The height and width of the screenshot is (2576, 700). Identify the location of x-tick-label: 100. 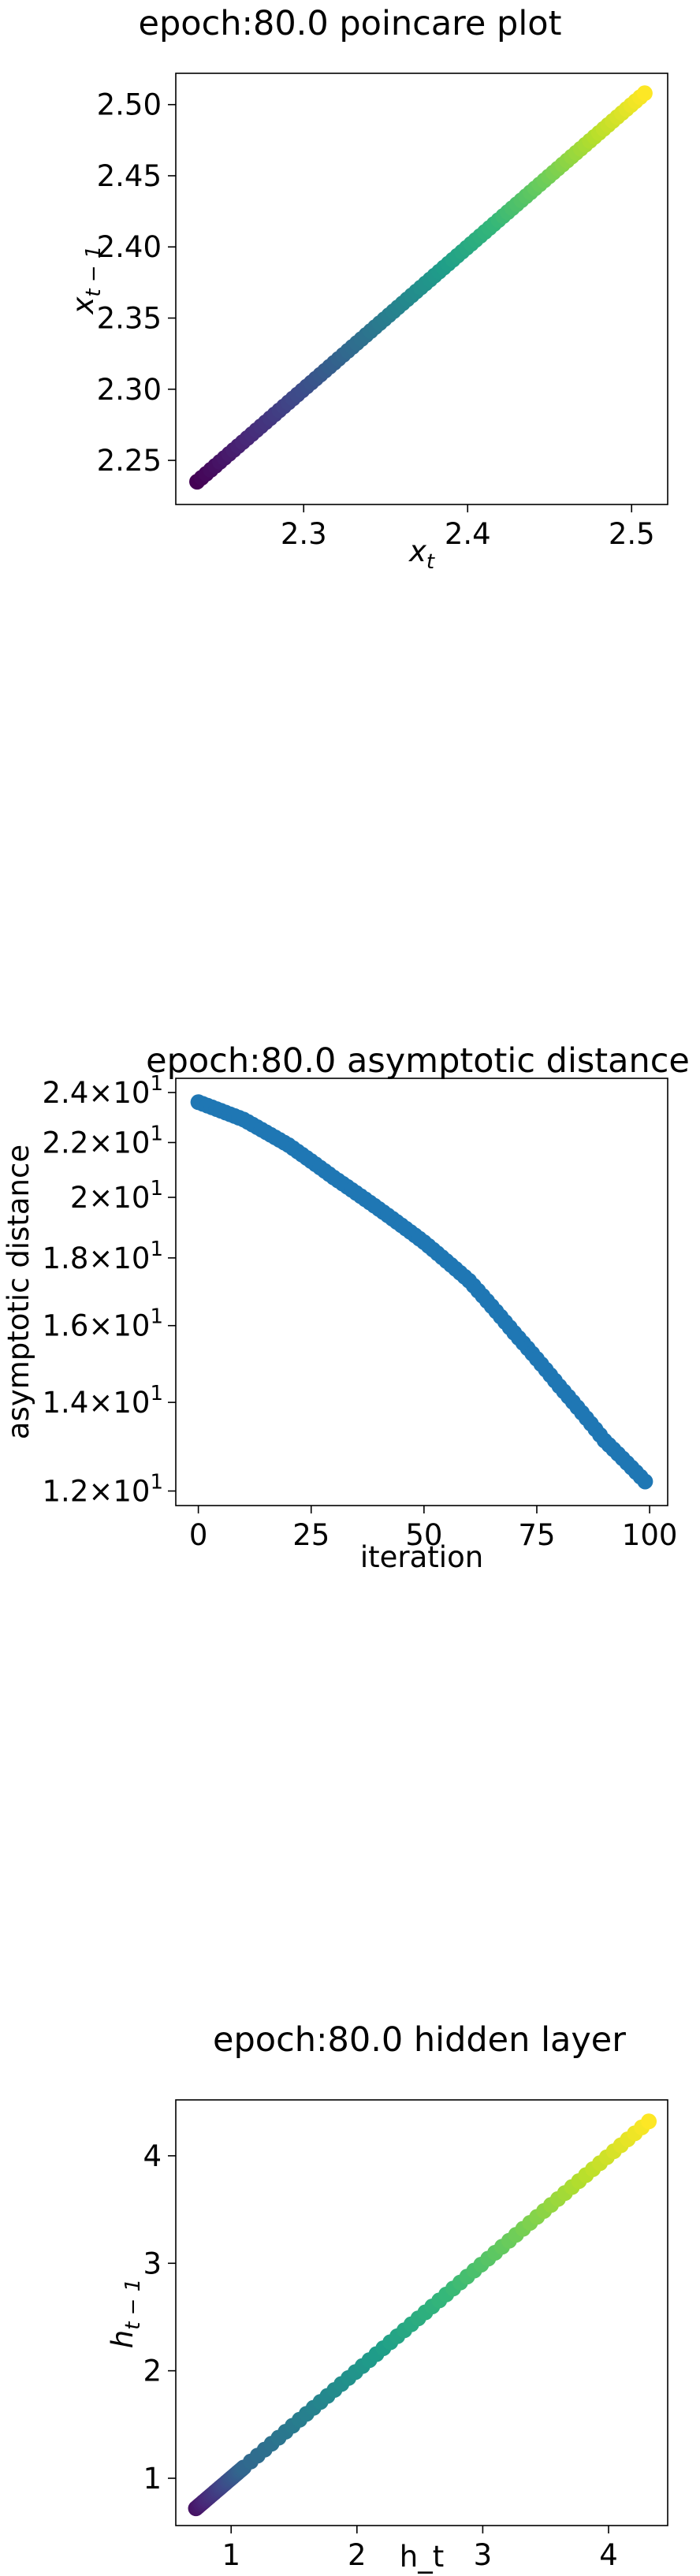
(650, 1535).